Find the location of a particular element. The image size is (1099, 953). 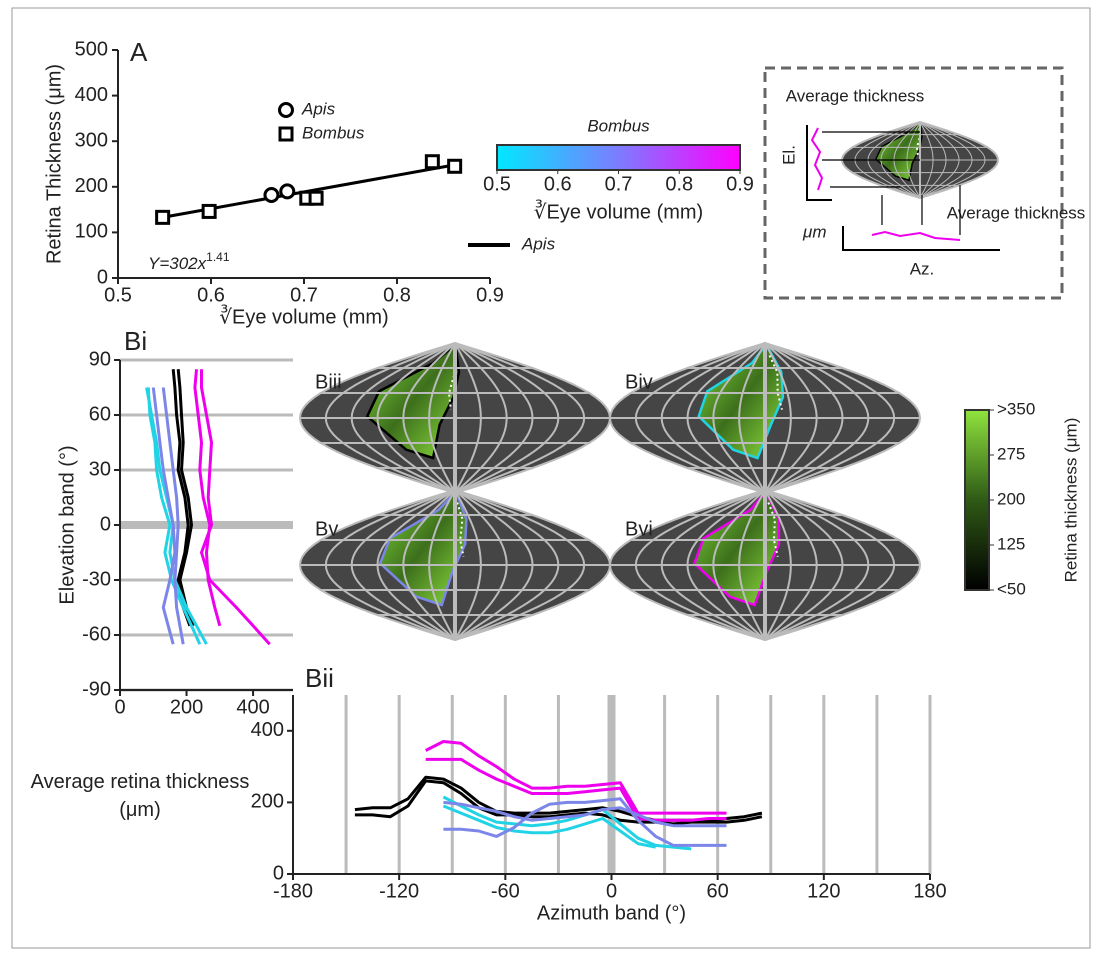

y-tick-label: 60 is located at coordinates (100, 414).